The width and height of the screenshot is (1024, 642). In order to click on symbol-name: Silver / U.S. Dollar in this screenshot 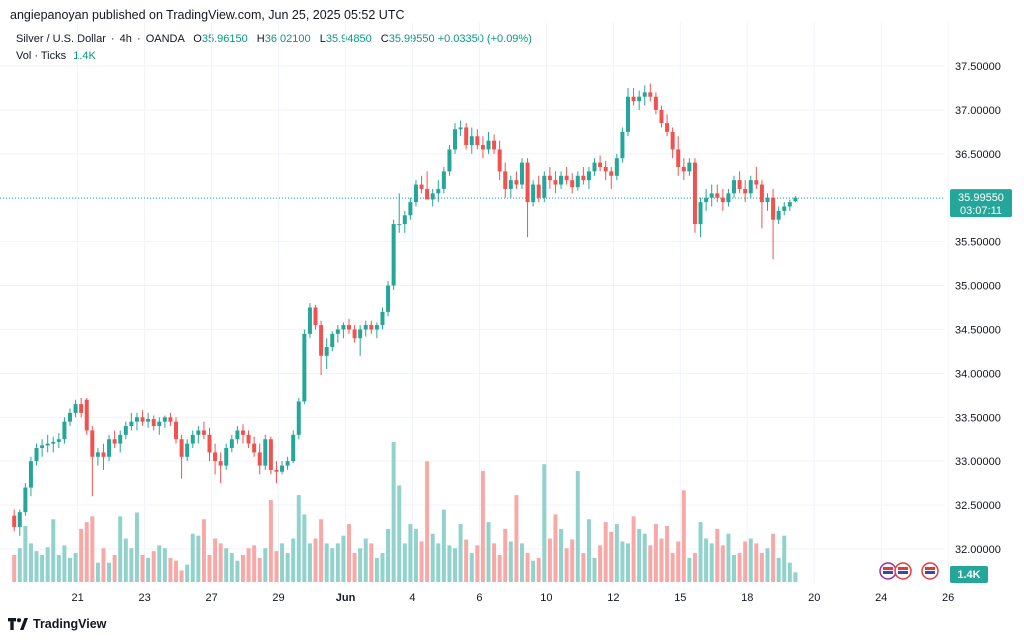, I will do `click(61, 39)`.